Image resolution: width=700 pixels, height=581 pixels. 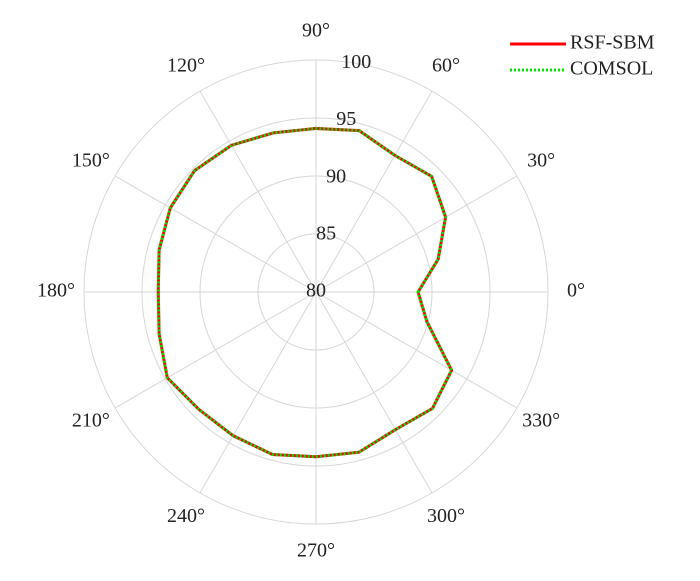 I want to click on theta-tick-label: 270°, so click(x=316, y=551).